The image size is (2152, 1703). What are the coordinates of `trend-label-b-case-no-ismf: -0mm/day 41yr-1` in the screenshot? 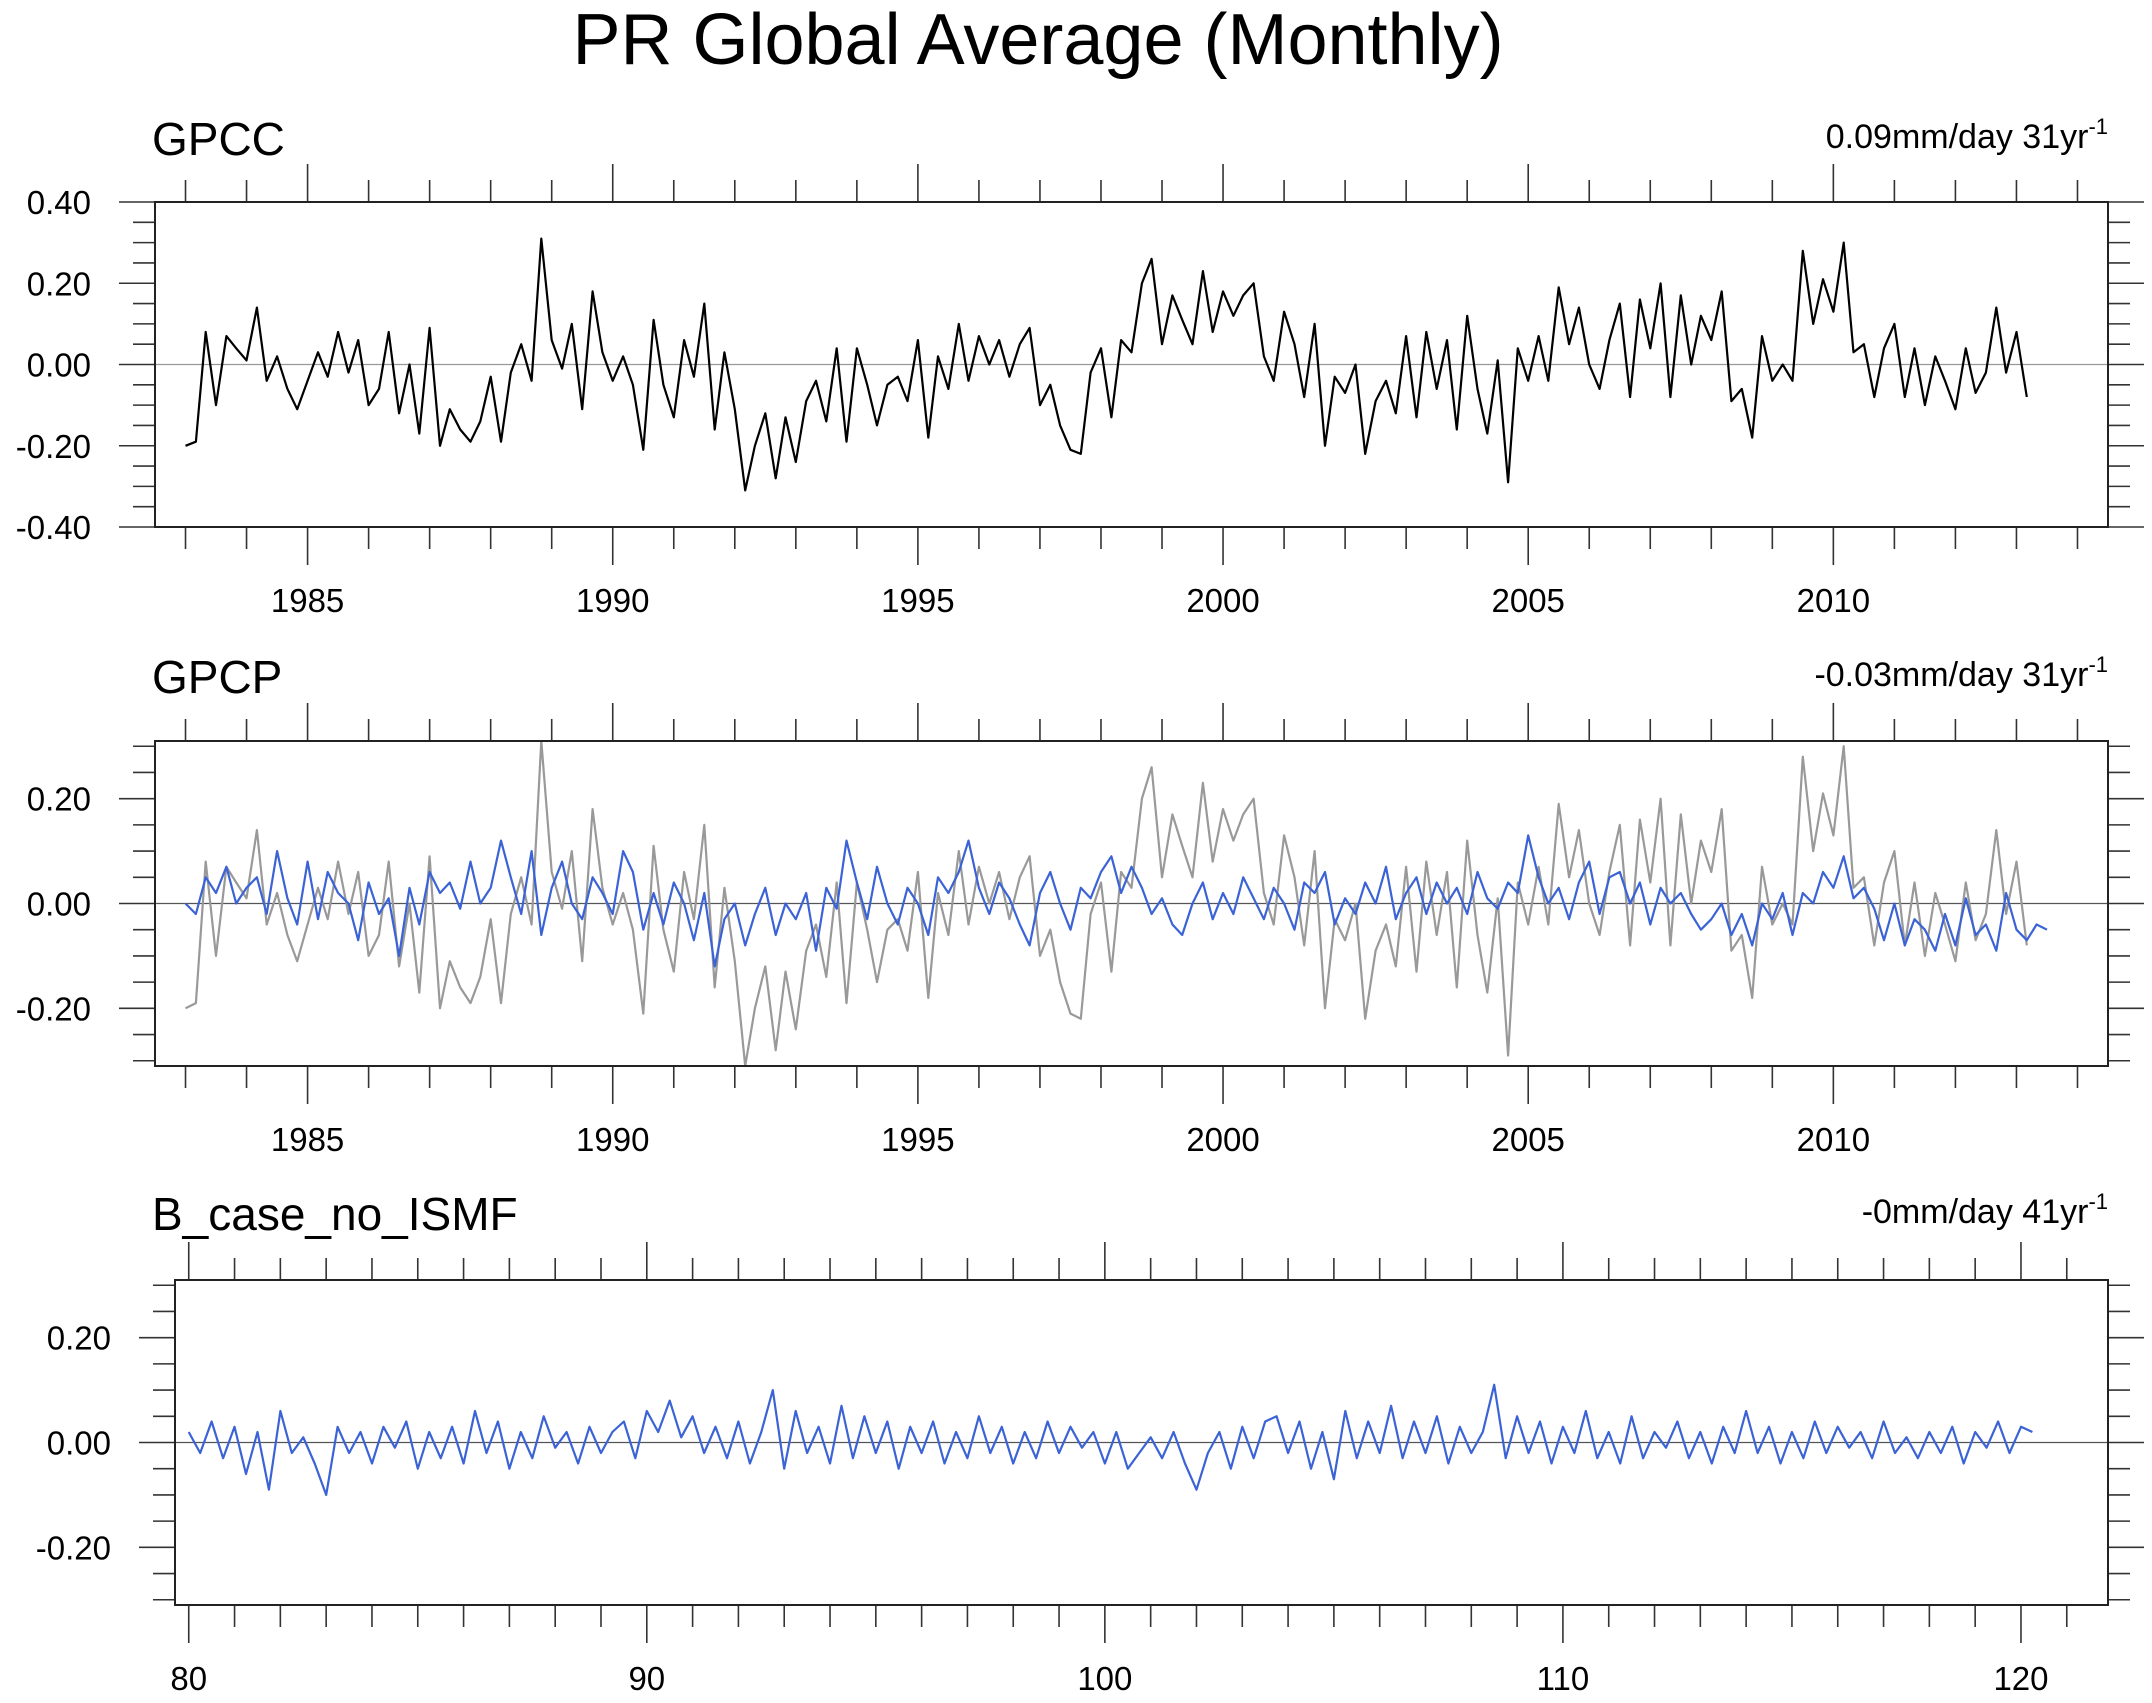 It's located at (1985, 1210).